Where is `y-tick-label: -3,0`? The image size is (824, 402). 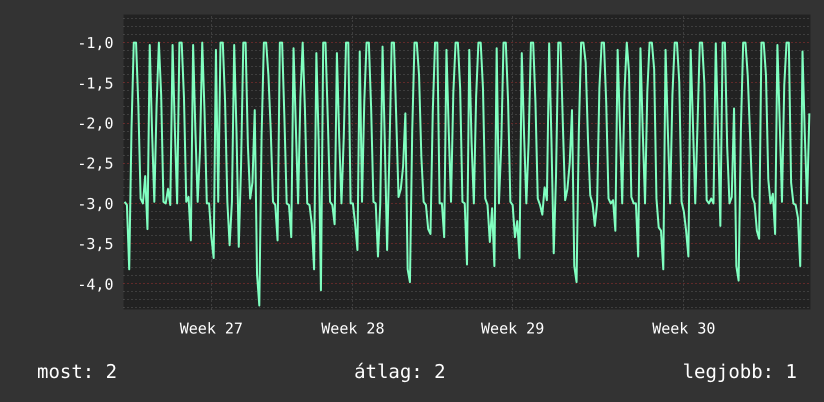
y-tick-label: -3,0 is located at coordinates (95, 203).